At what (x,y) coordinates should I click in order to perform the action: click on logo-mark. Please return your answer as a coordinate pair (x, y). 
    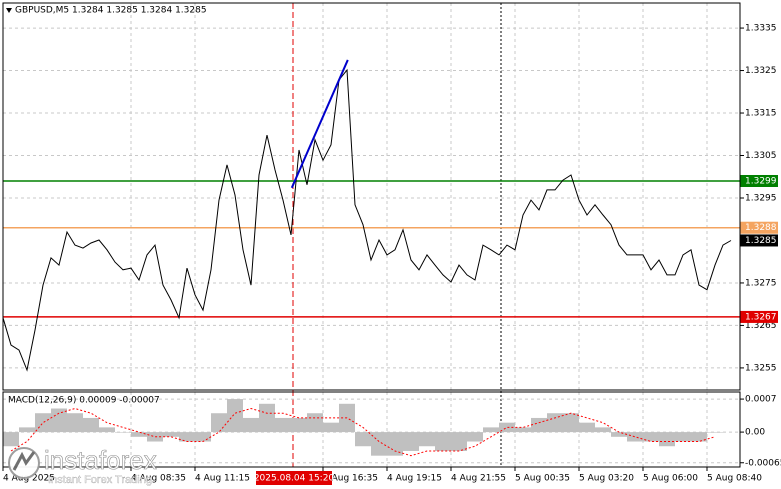
    Looking at the image, I should click on (24, 461).